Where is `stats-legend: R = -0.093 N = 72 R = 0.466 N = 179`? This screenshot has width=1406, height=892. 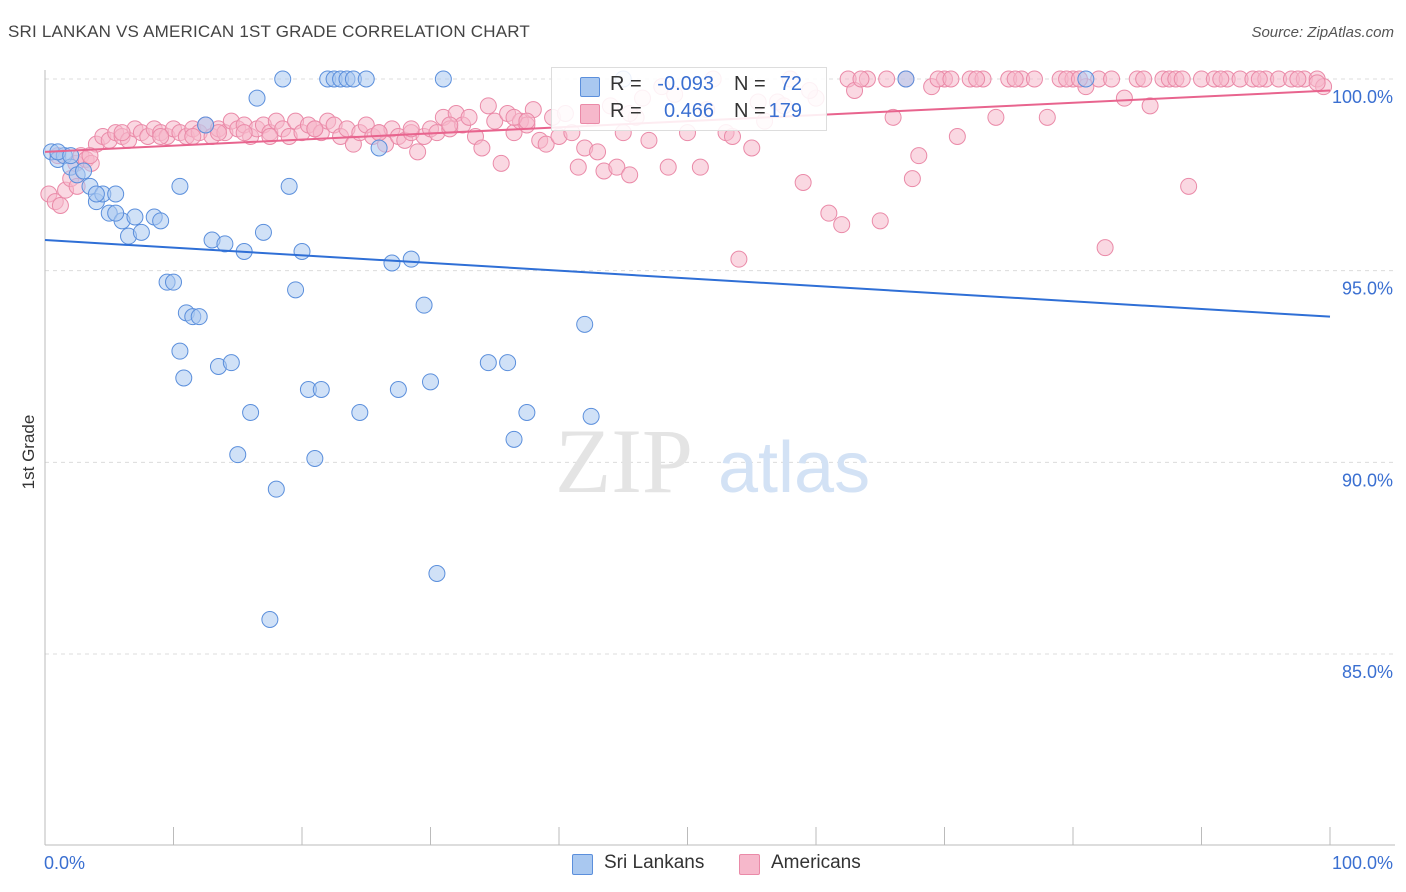 stats-legend: R = -0.093 N = 72 R = 0.466 N = 179 is located at coordinates (689, 99).